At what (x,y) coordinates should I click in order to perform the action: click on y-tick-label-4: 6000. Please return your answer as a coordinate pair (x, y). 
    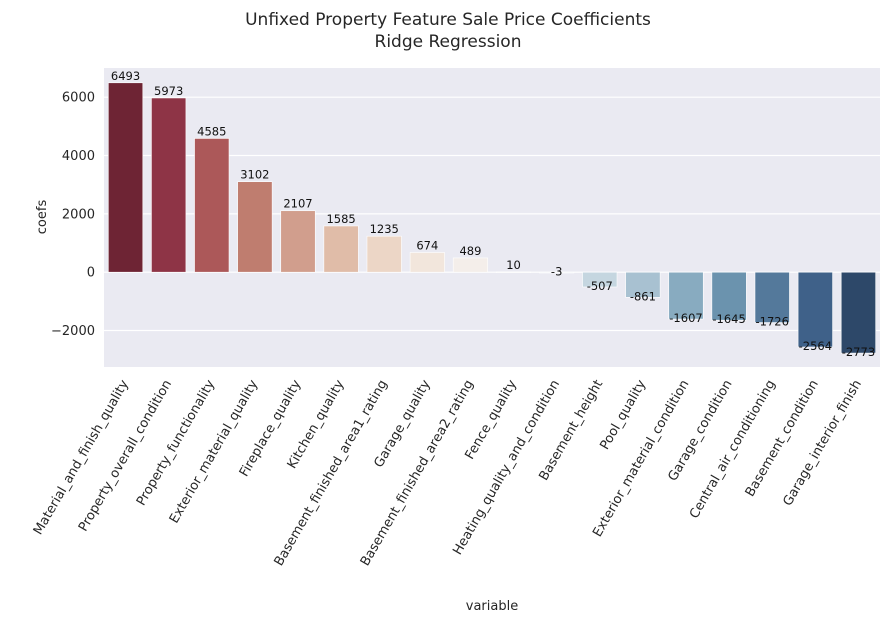
    Looking at the image, I should click on (78, 98).